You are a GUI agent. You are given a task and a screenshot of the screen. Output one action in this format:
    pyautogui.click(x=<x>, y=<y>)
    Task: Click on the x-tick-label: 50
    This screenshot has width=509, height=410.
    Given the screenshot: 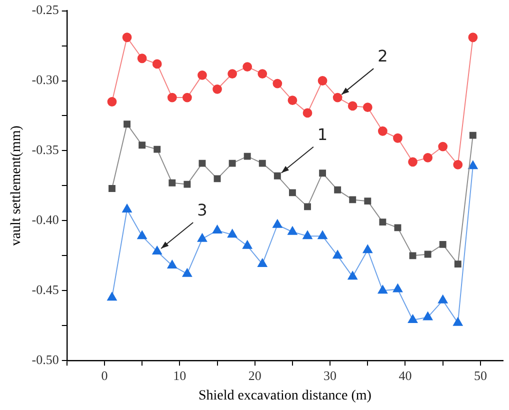 What is the action you would take?
    pyautogui.click(x=480, y=375)
    